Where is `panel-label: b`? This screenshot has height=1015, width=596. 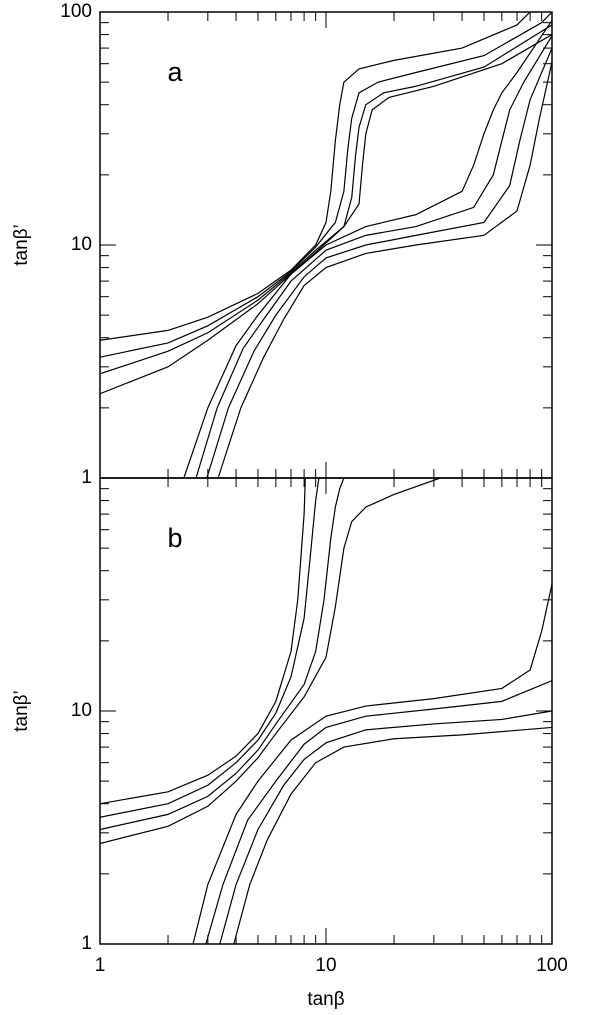 panel-label: b is located at coordinates (174, 538).